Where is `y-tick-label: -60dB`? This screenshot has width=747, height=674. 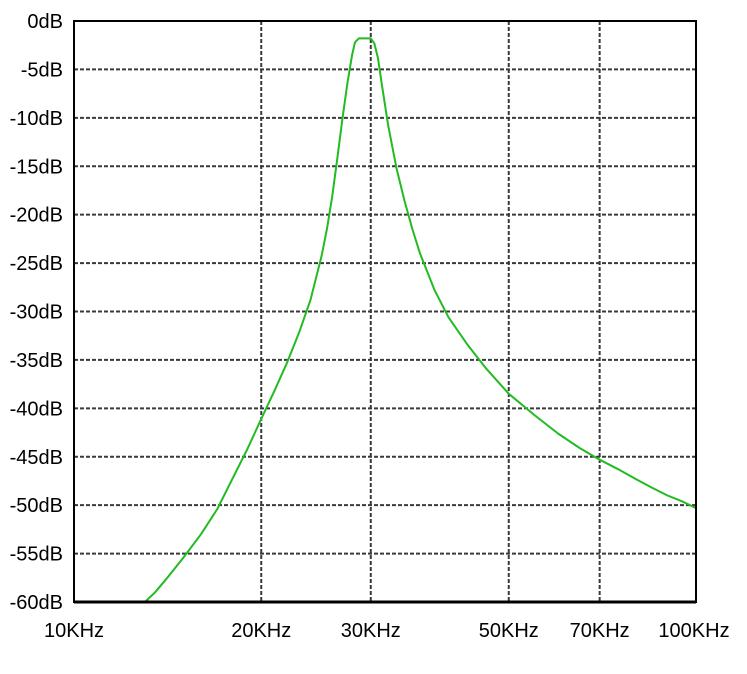 y-tick-label: -60dB is located at coordinates (36, 603).